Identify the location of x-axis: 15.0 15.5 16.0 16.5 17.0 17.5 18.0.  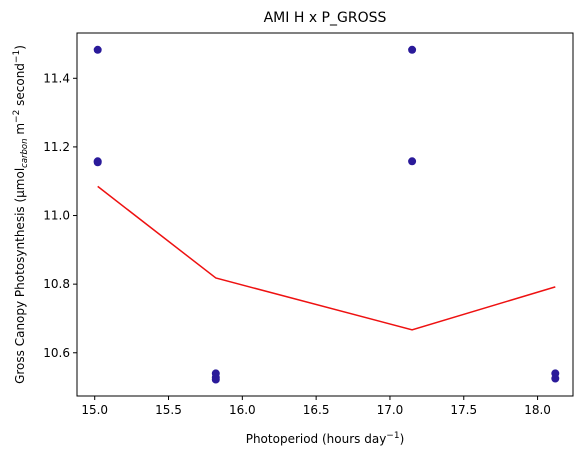
(316, 406).